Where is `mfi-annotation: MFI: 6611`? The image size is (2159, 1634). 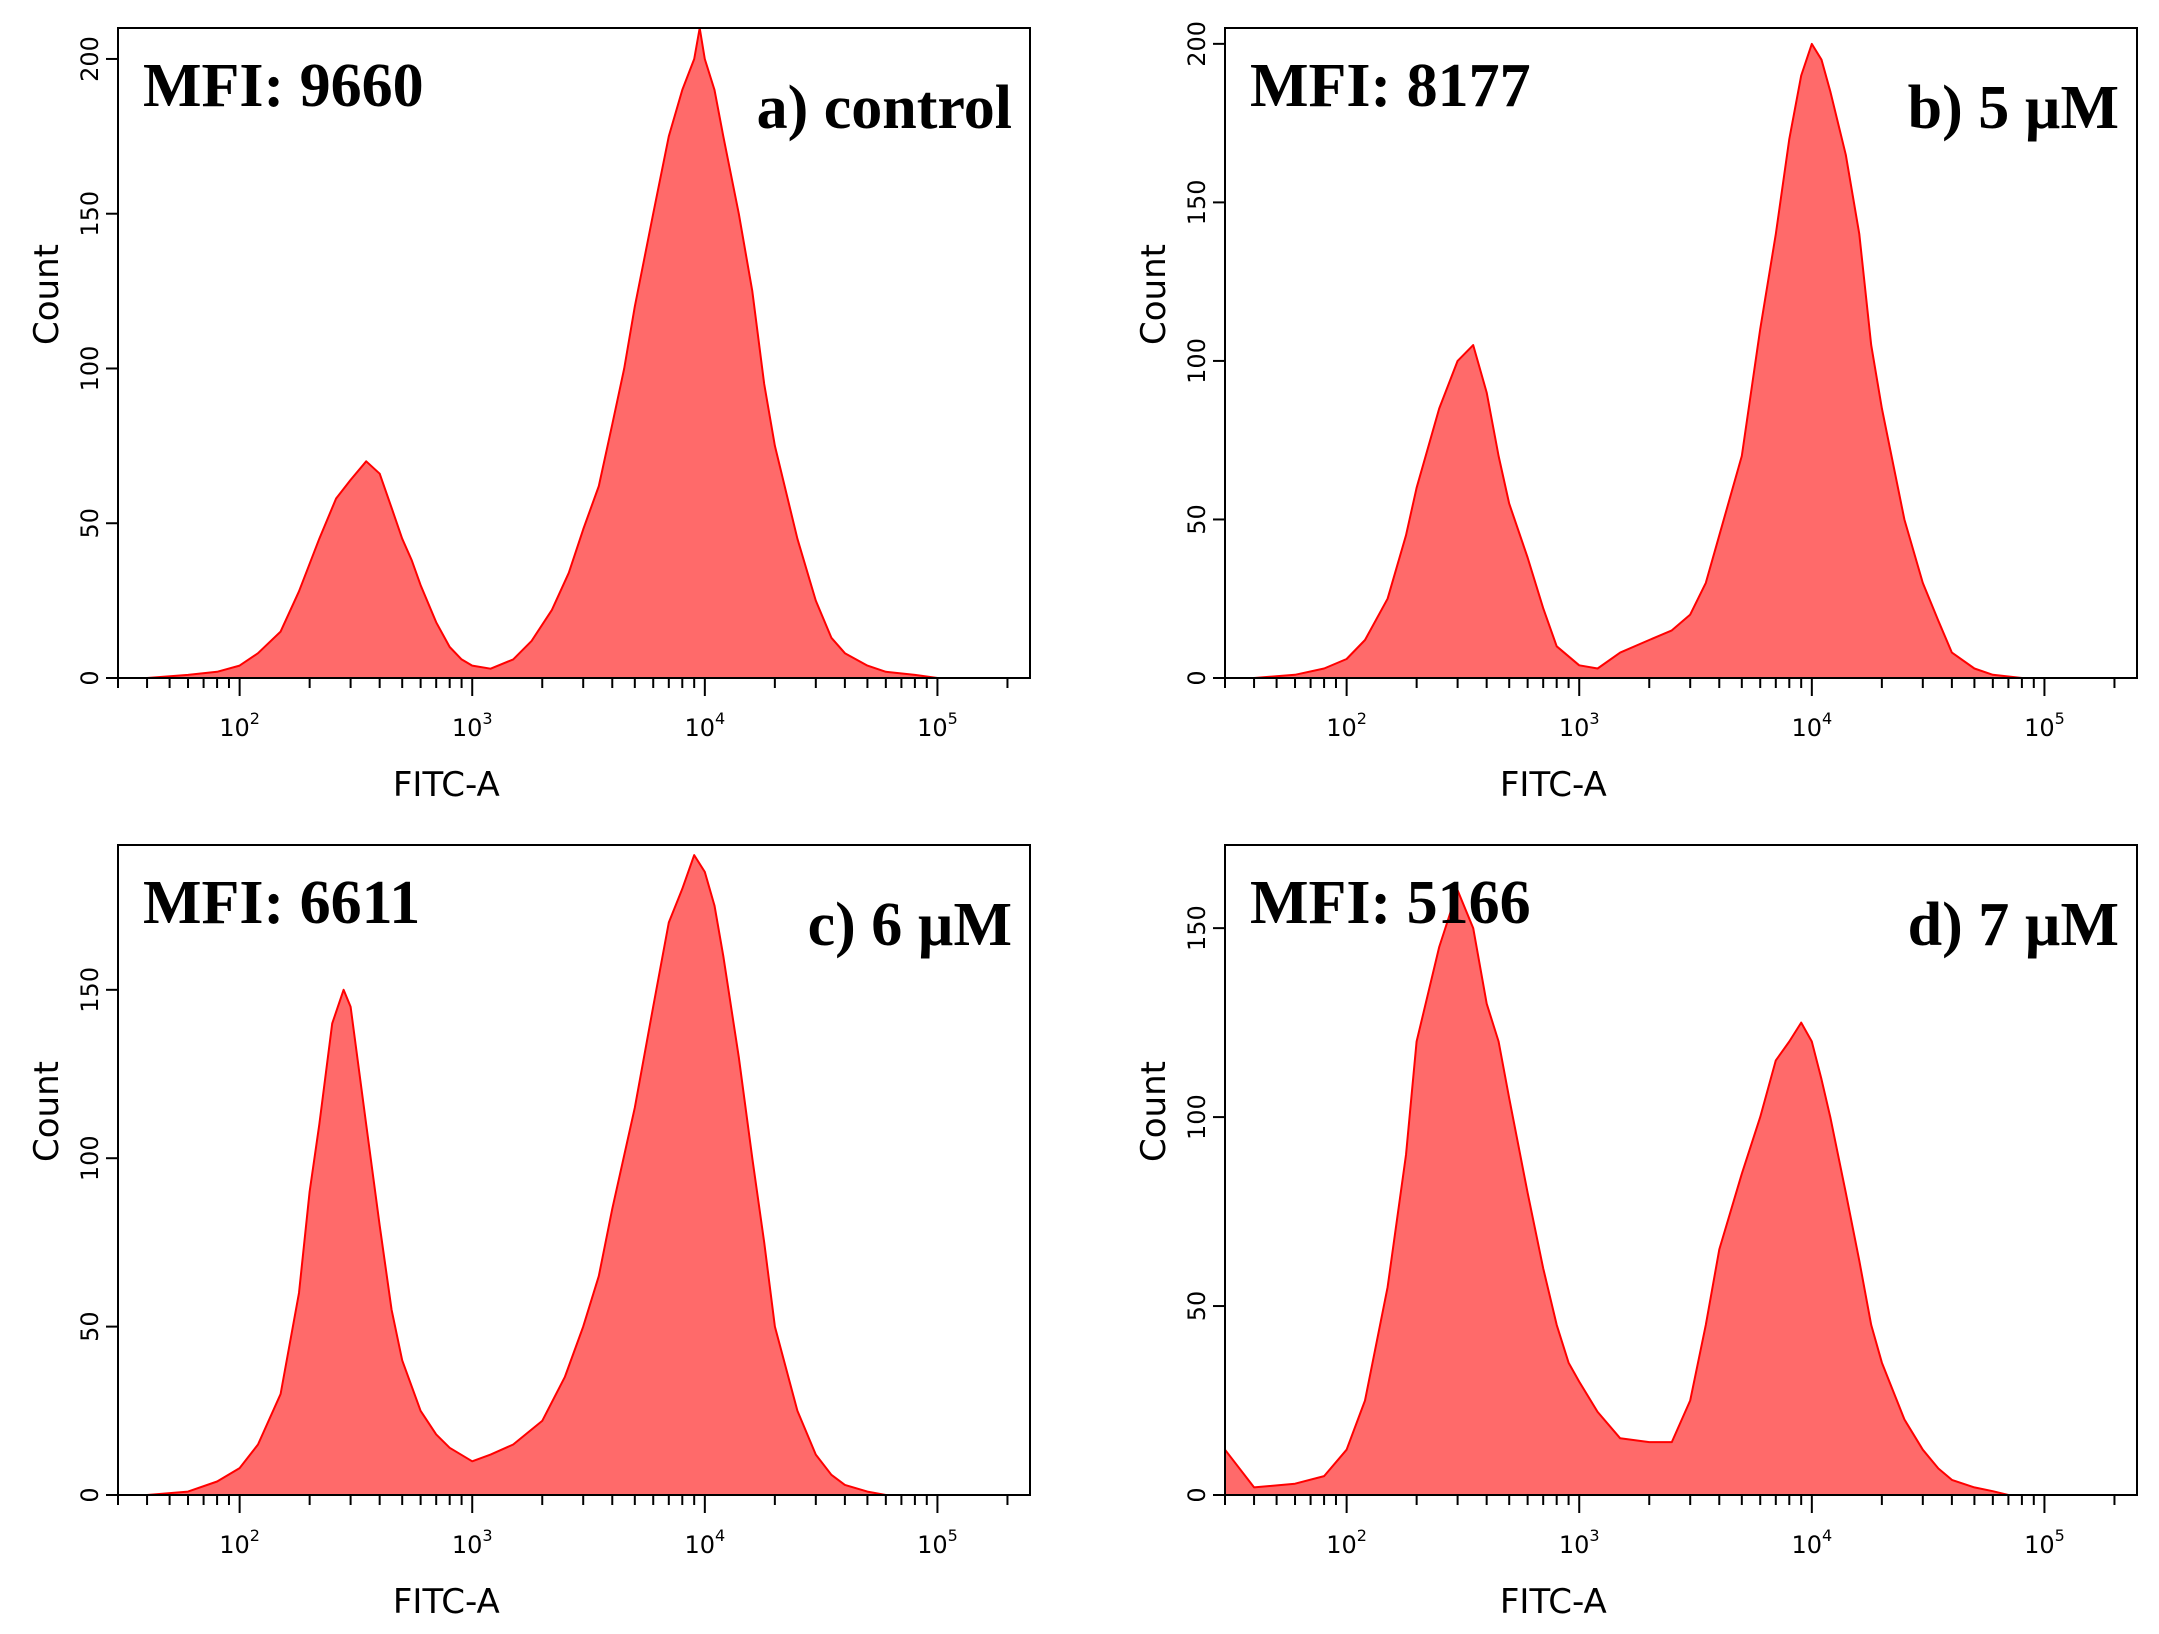 mfi-annotation: MFI: 6611 is located at coordinates (281, 903).